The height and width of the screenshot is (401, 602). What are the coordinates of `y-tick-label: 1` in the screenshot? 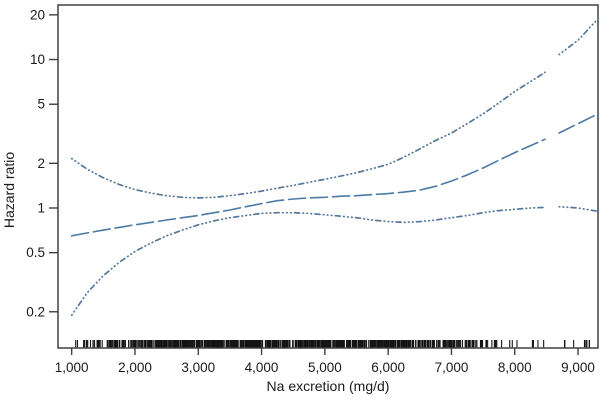 It's located at (41, 207).